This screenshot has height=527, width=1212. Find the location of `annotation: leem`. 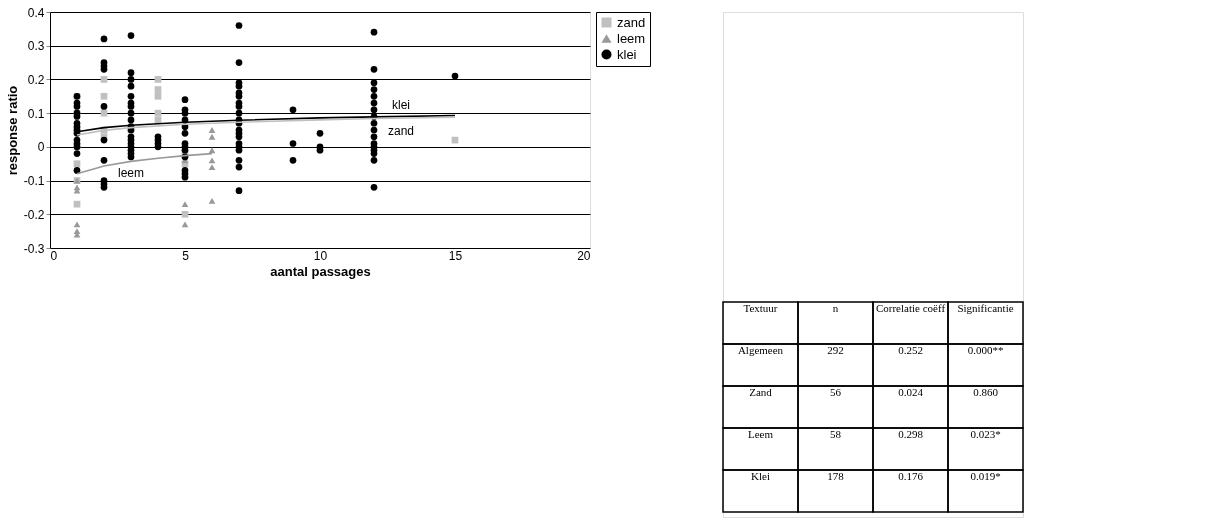

annotation: leem is located at coordinates (131, 173).